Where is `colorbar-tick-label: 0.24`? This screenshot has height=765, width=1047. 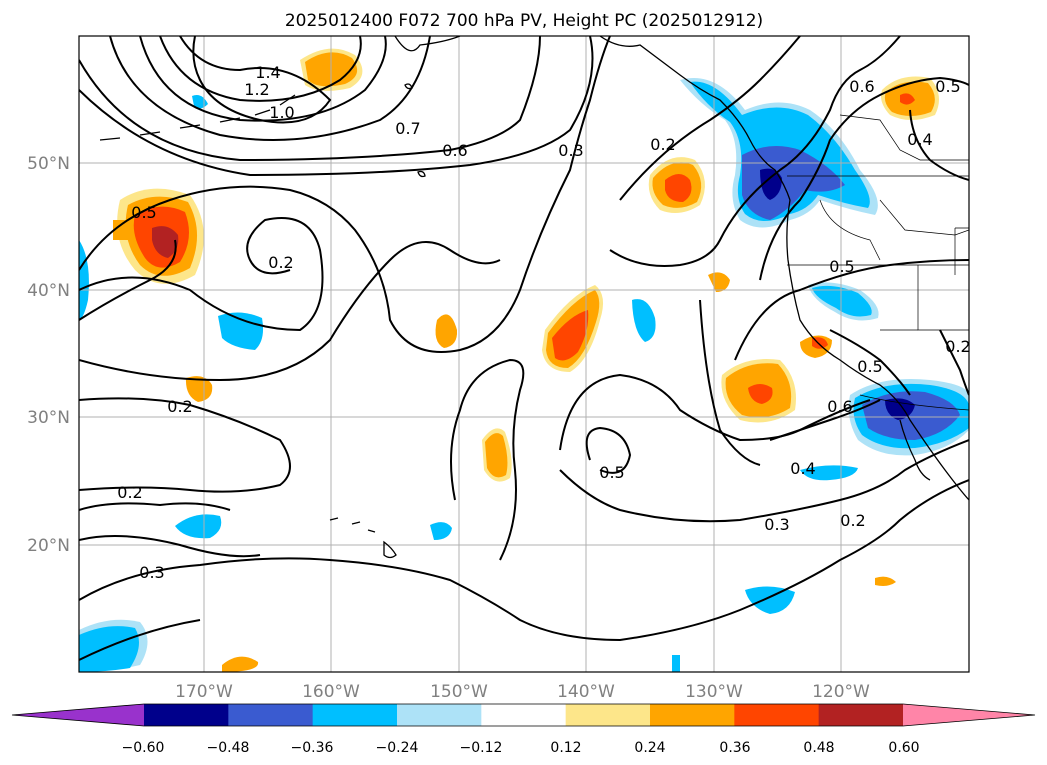 colorbar-tick-label: 0.24 is located at coordinates (649, 748).